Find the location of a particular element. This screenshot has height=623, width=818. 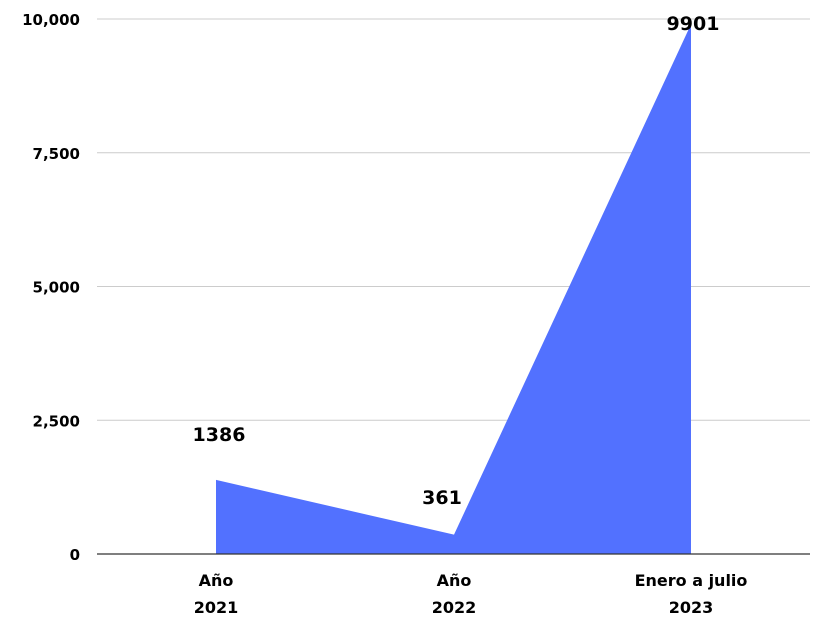

y-tick-label: 7,500 is located at coordinates (56, 154).